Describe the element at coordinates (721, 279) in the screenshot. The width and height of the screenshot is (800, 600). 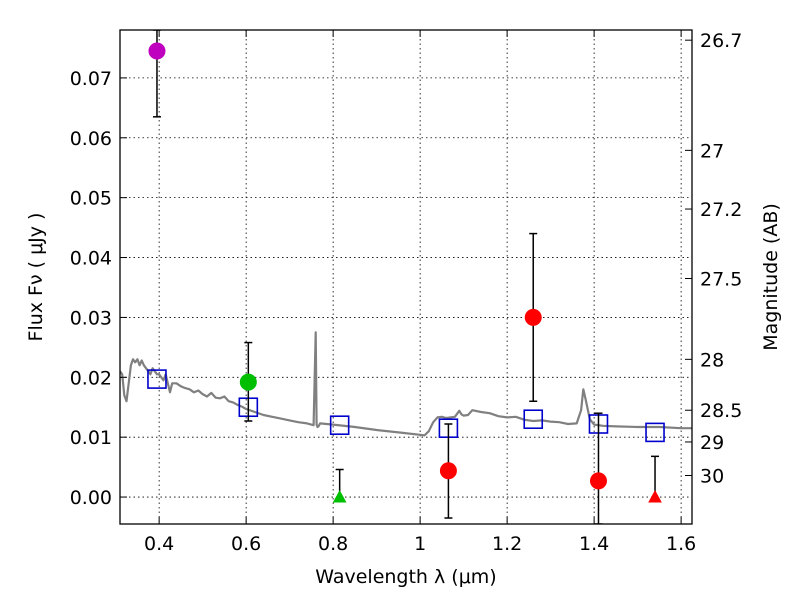
I see `right-tick-label: 27.5` at that location.